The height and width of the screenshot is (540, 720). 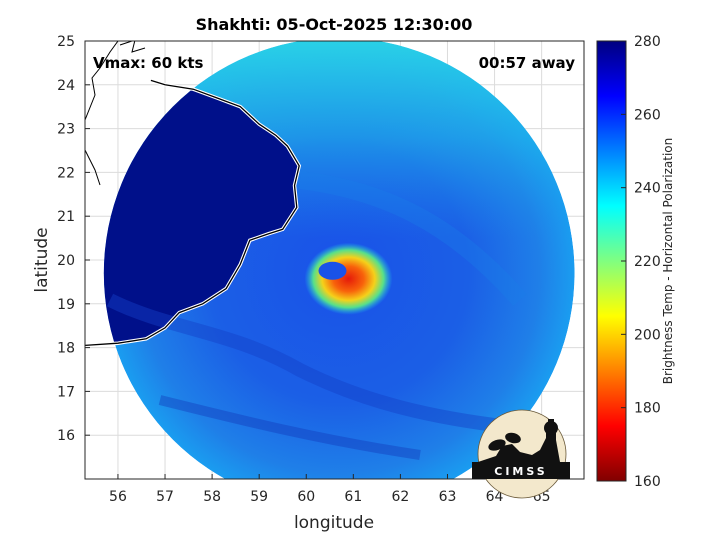 What do you see at coordinates (521, 454) in the screenshot?
I see `cimss-logo-icon: CIMSS` at bounding box center [521, 454].